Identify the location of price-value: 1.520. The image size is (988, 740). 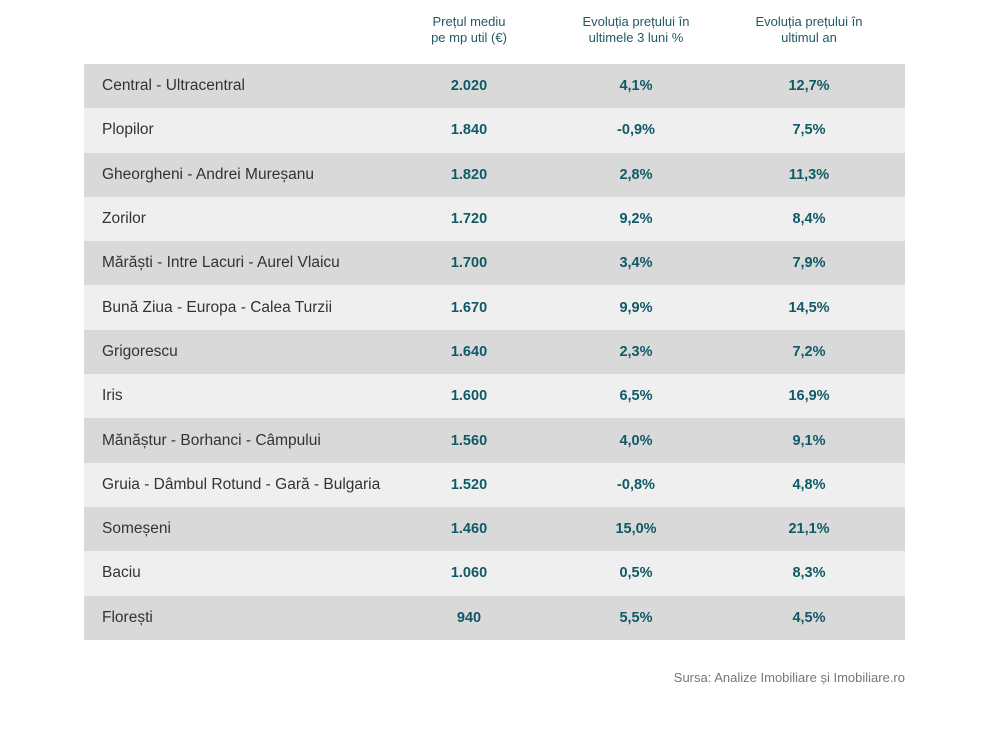
(469, 484).